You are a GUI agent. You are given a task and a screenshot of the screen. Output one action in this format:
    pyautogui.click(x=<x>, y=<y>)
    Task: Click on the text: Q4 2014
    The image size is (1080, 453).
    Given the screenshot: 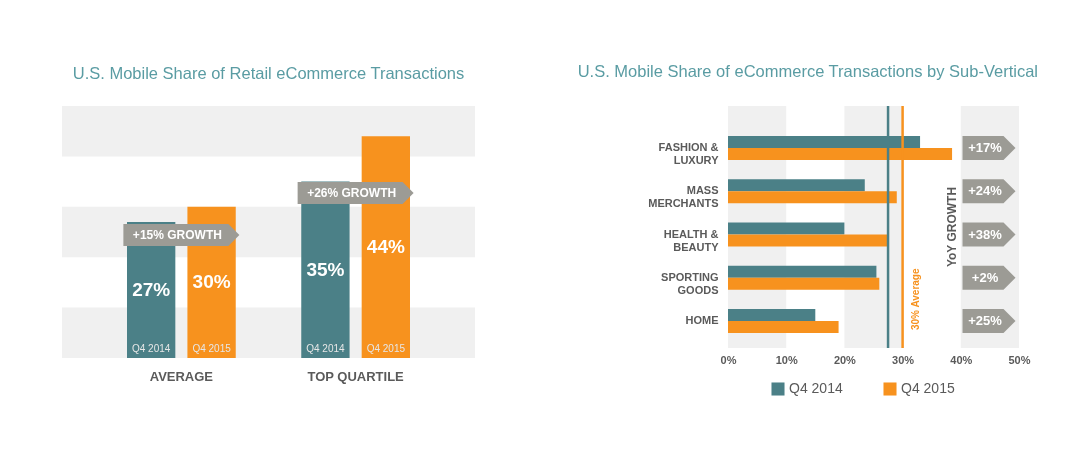 What is the action you would take?
    pyautogui.click(x=325, y=348)
    